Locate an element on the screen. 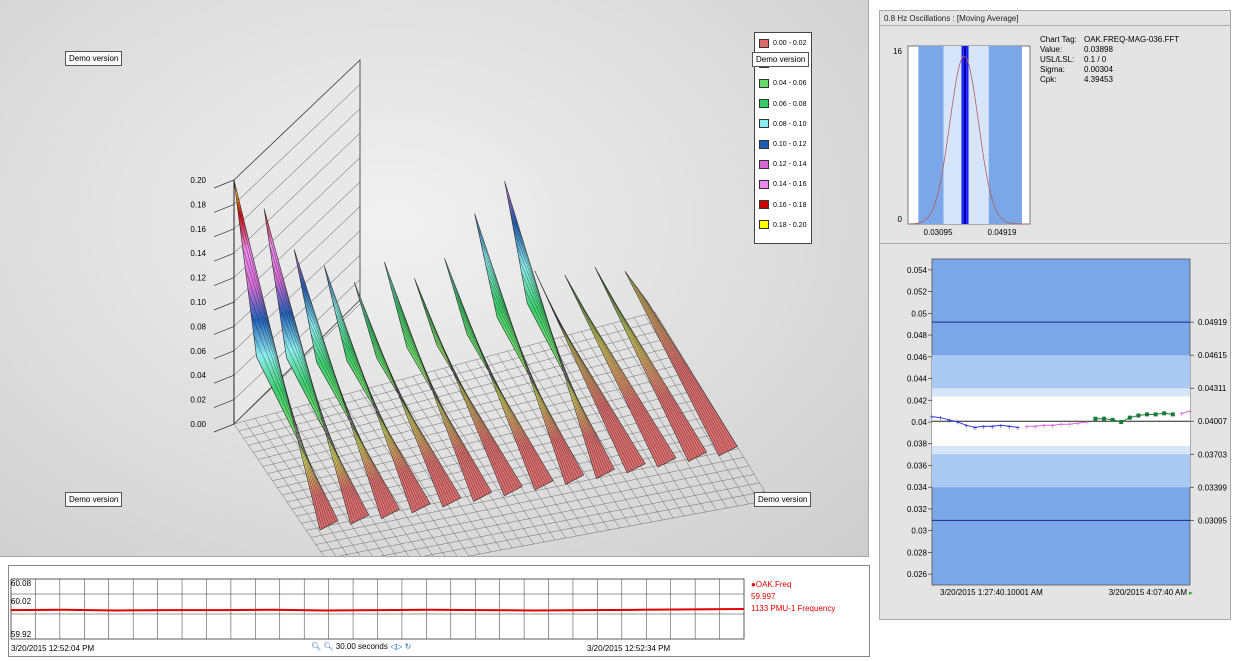 This screenshot has width=1235, height=661. info-key: Cpk: is located at coordinates (1048, 79).